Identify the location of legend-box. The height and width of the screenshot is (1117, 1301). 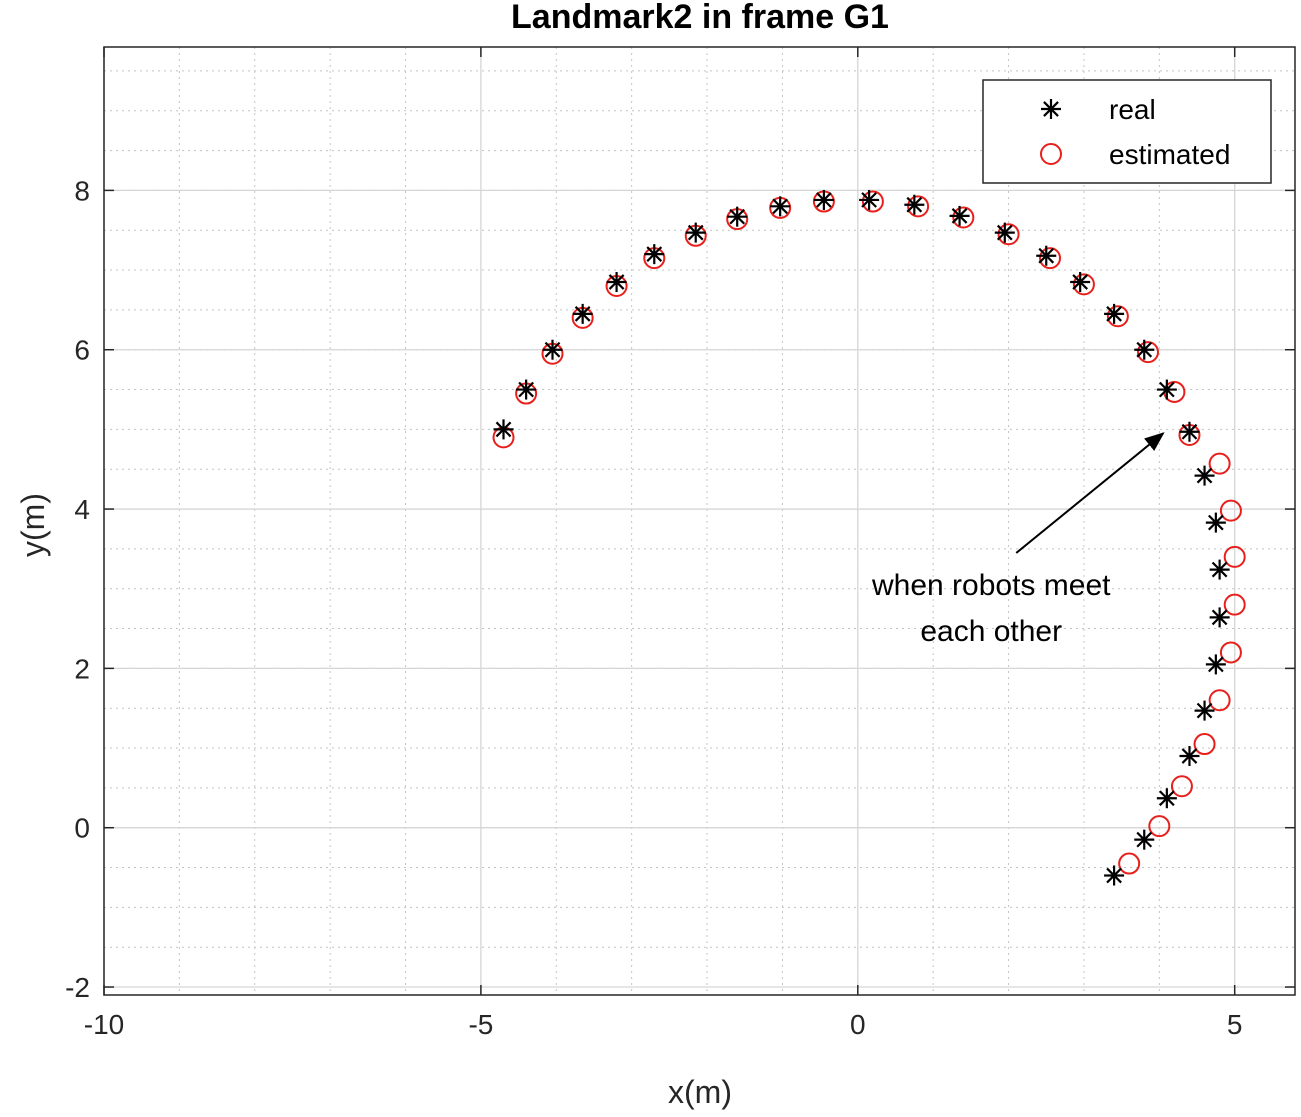
(1127, 131).